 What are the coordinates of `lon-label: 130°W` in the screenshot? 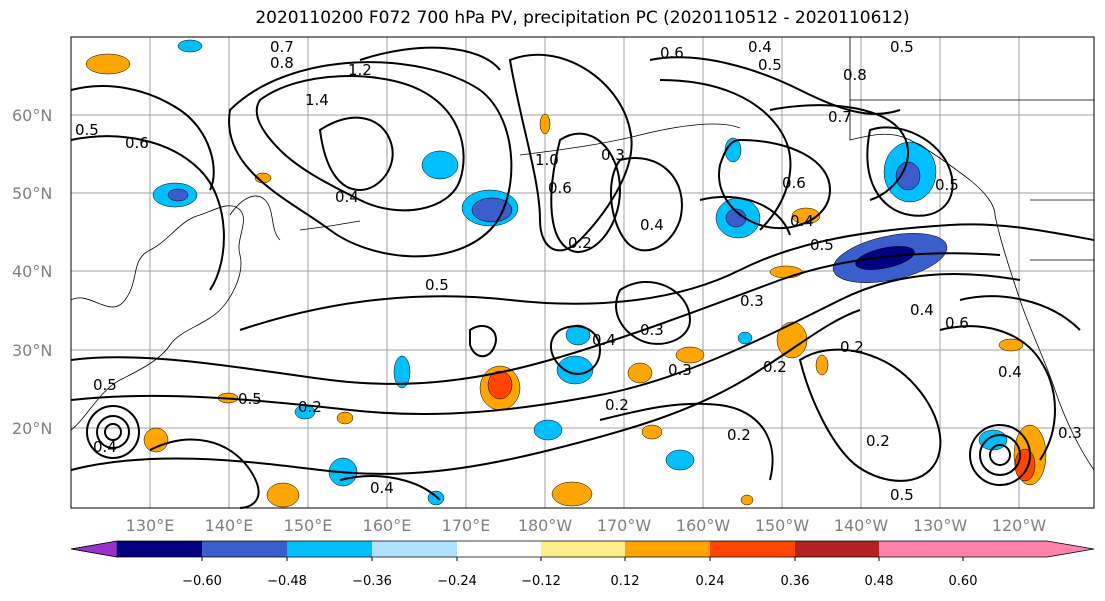 It's located at (940, 525).